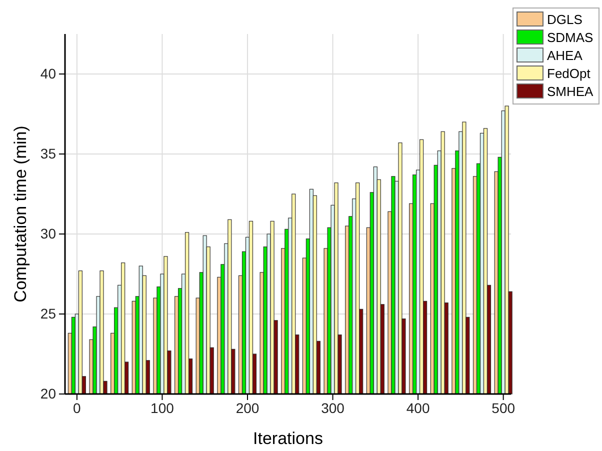 This screenshot has height=451, width=602. I want to click on legend-label: SMHEA, so click(570, 91).